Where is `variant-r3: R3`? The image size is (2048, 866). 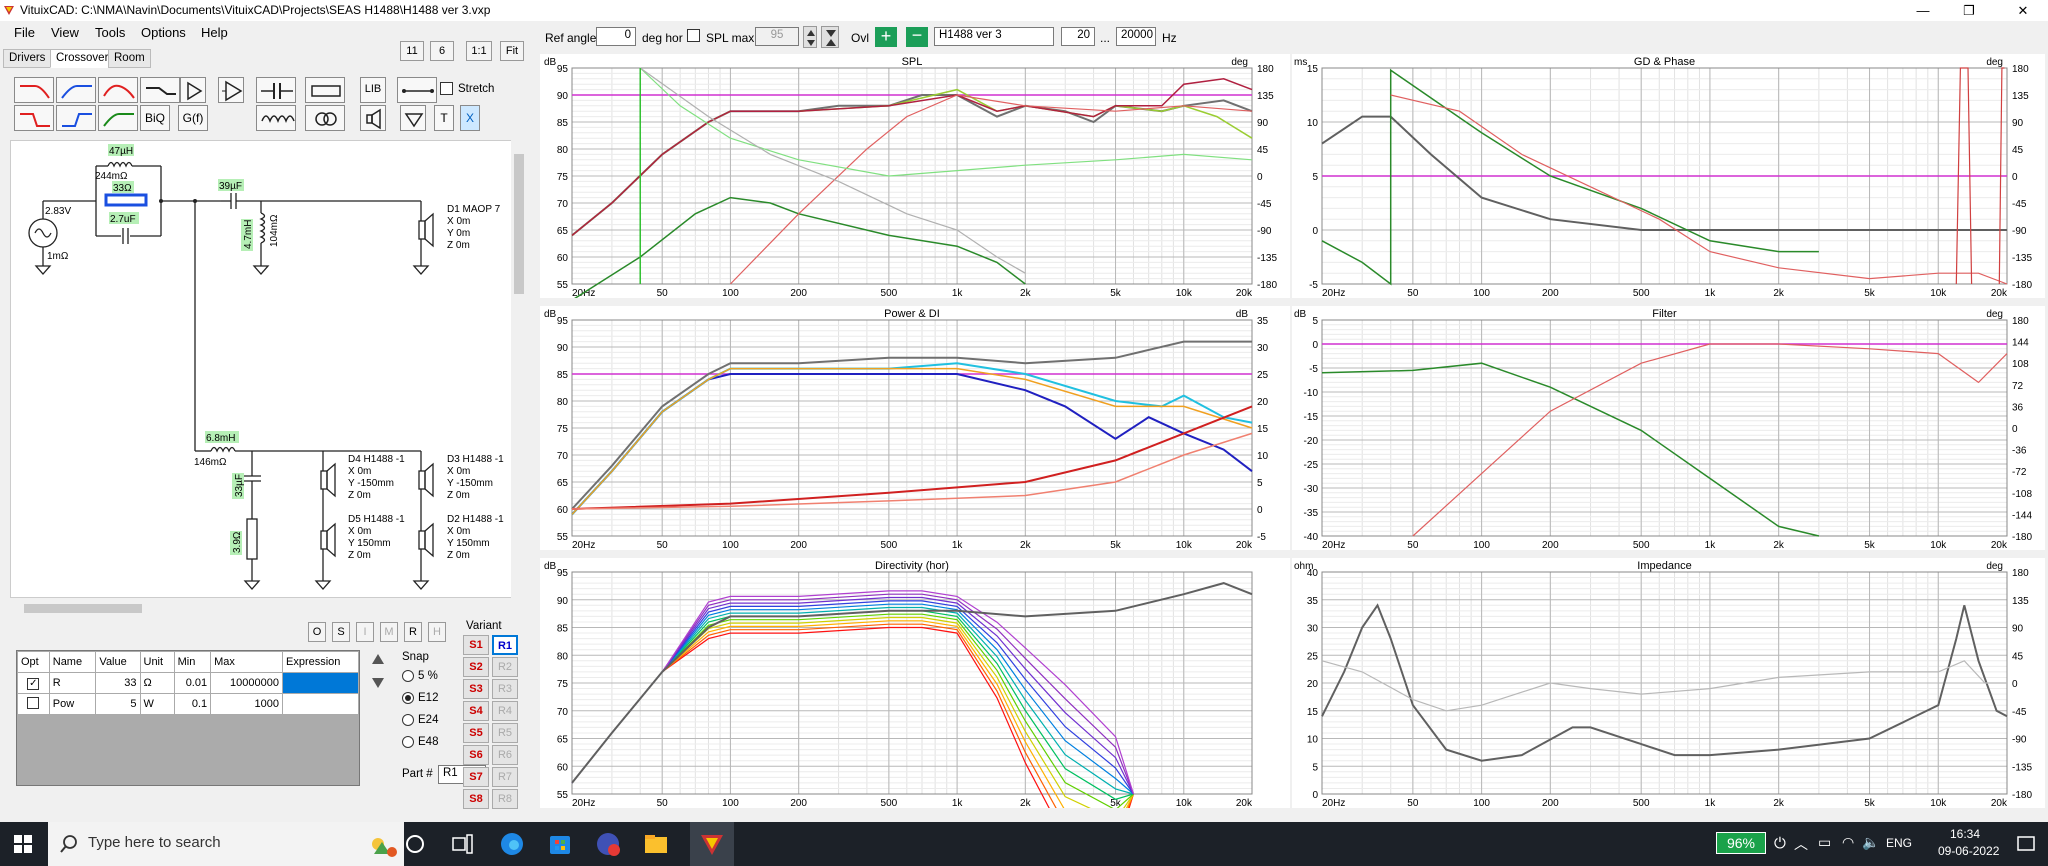 variant-r3: R3 is located at coordinates (505, 689).